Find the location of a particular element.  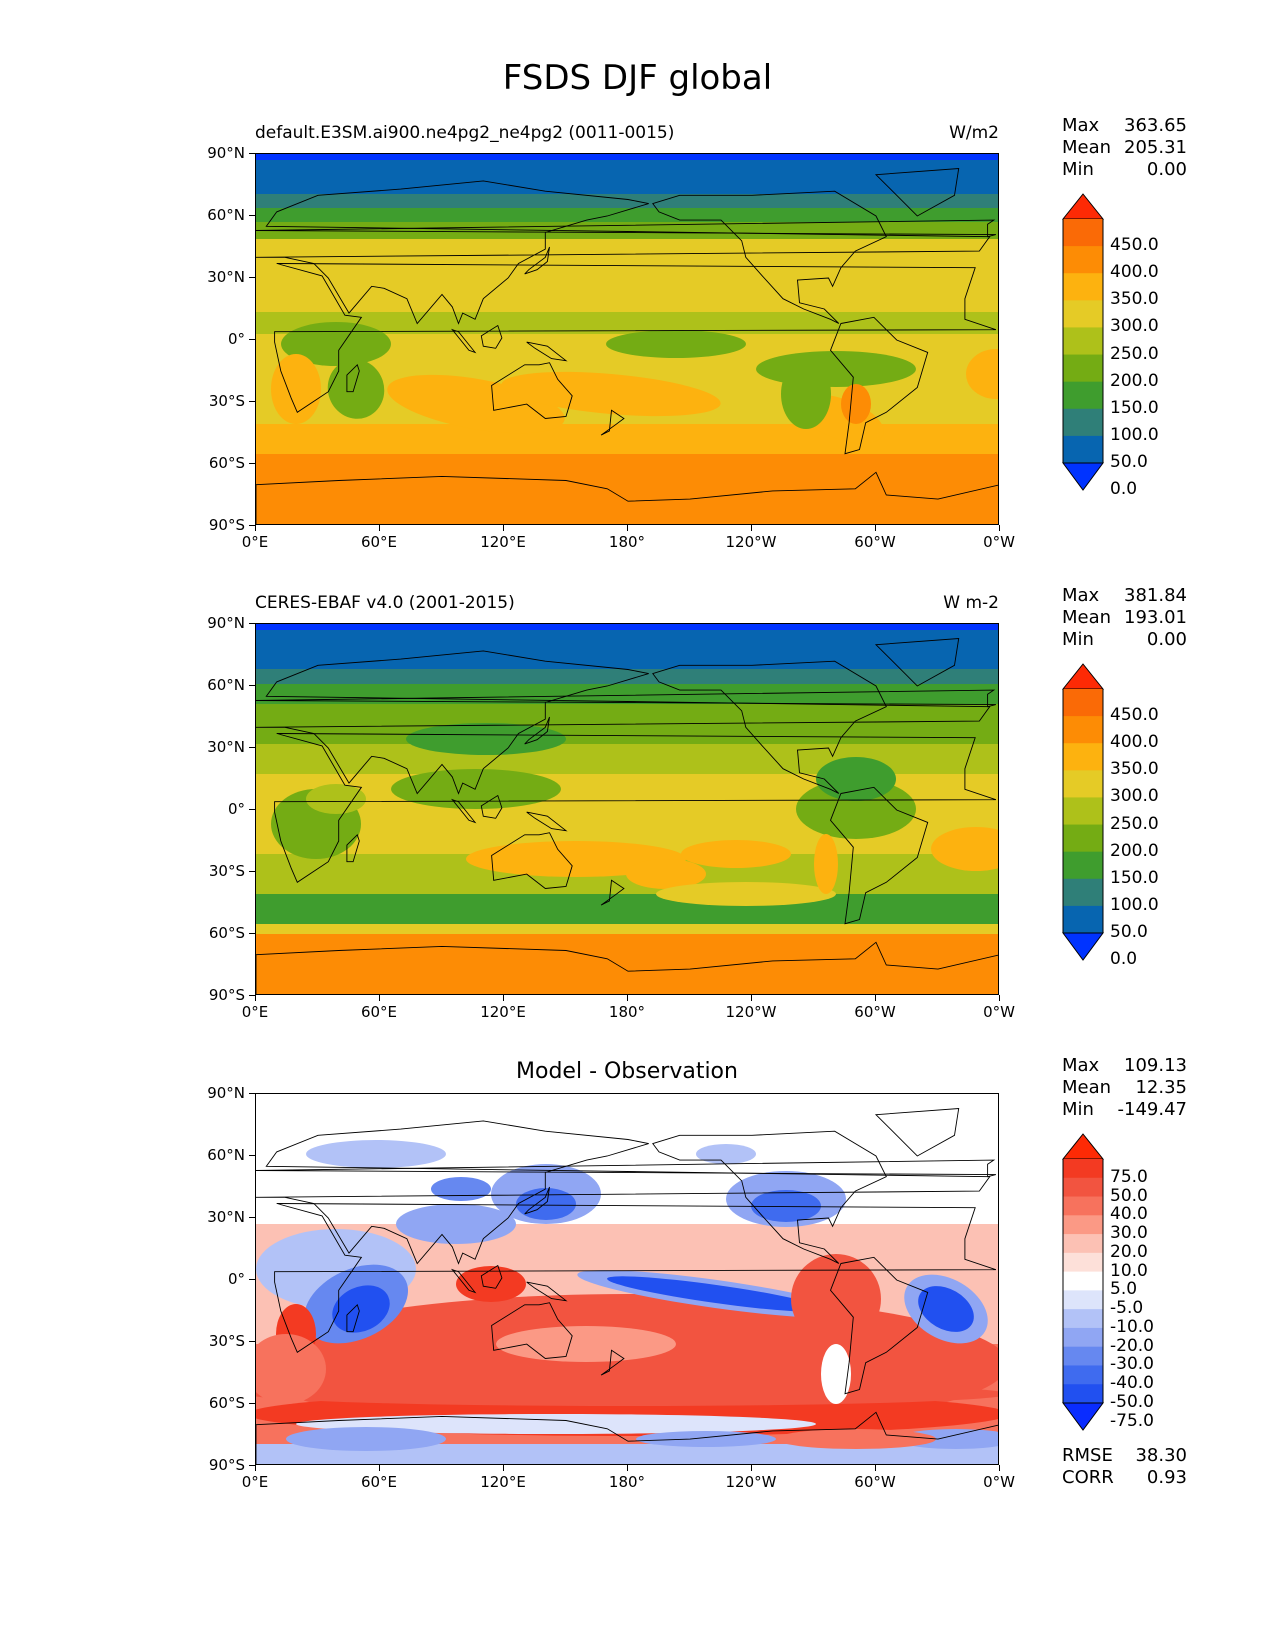

colorbar-tick-label: 250.0 is located at coordinates (1134, 823).